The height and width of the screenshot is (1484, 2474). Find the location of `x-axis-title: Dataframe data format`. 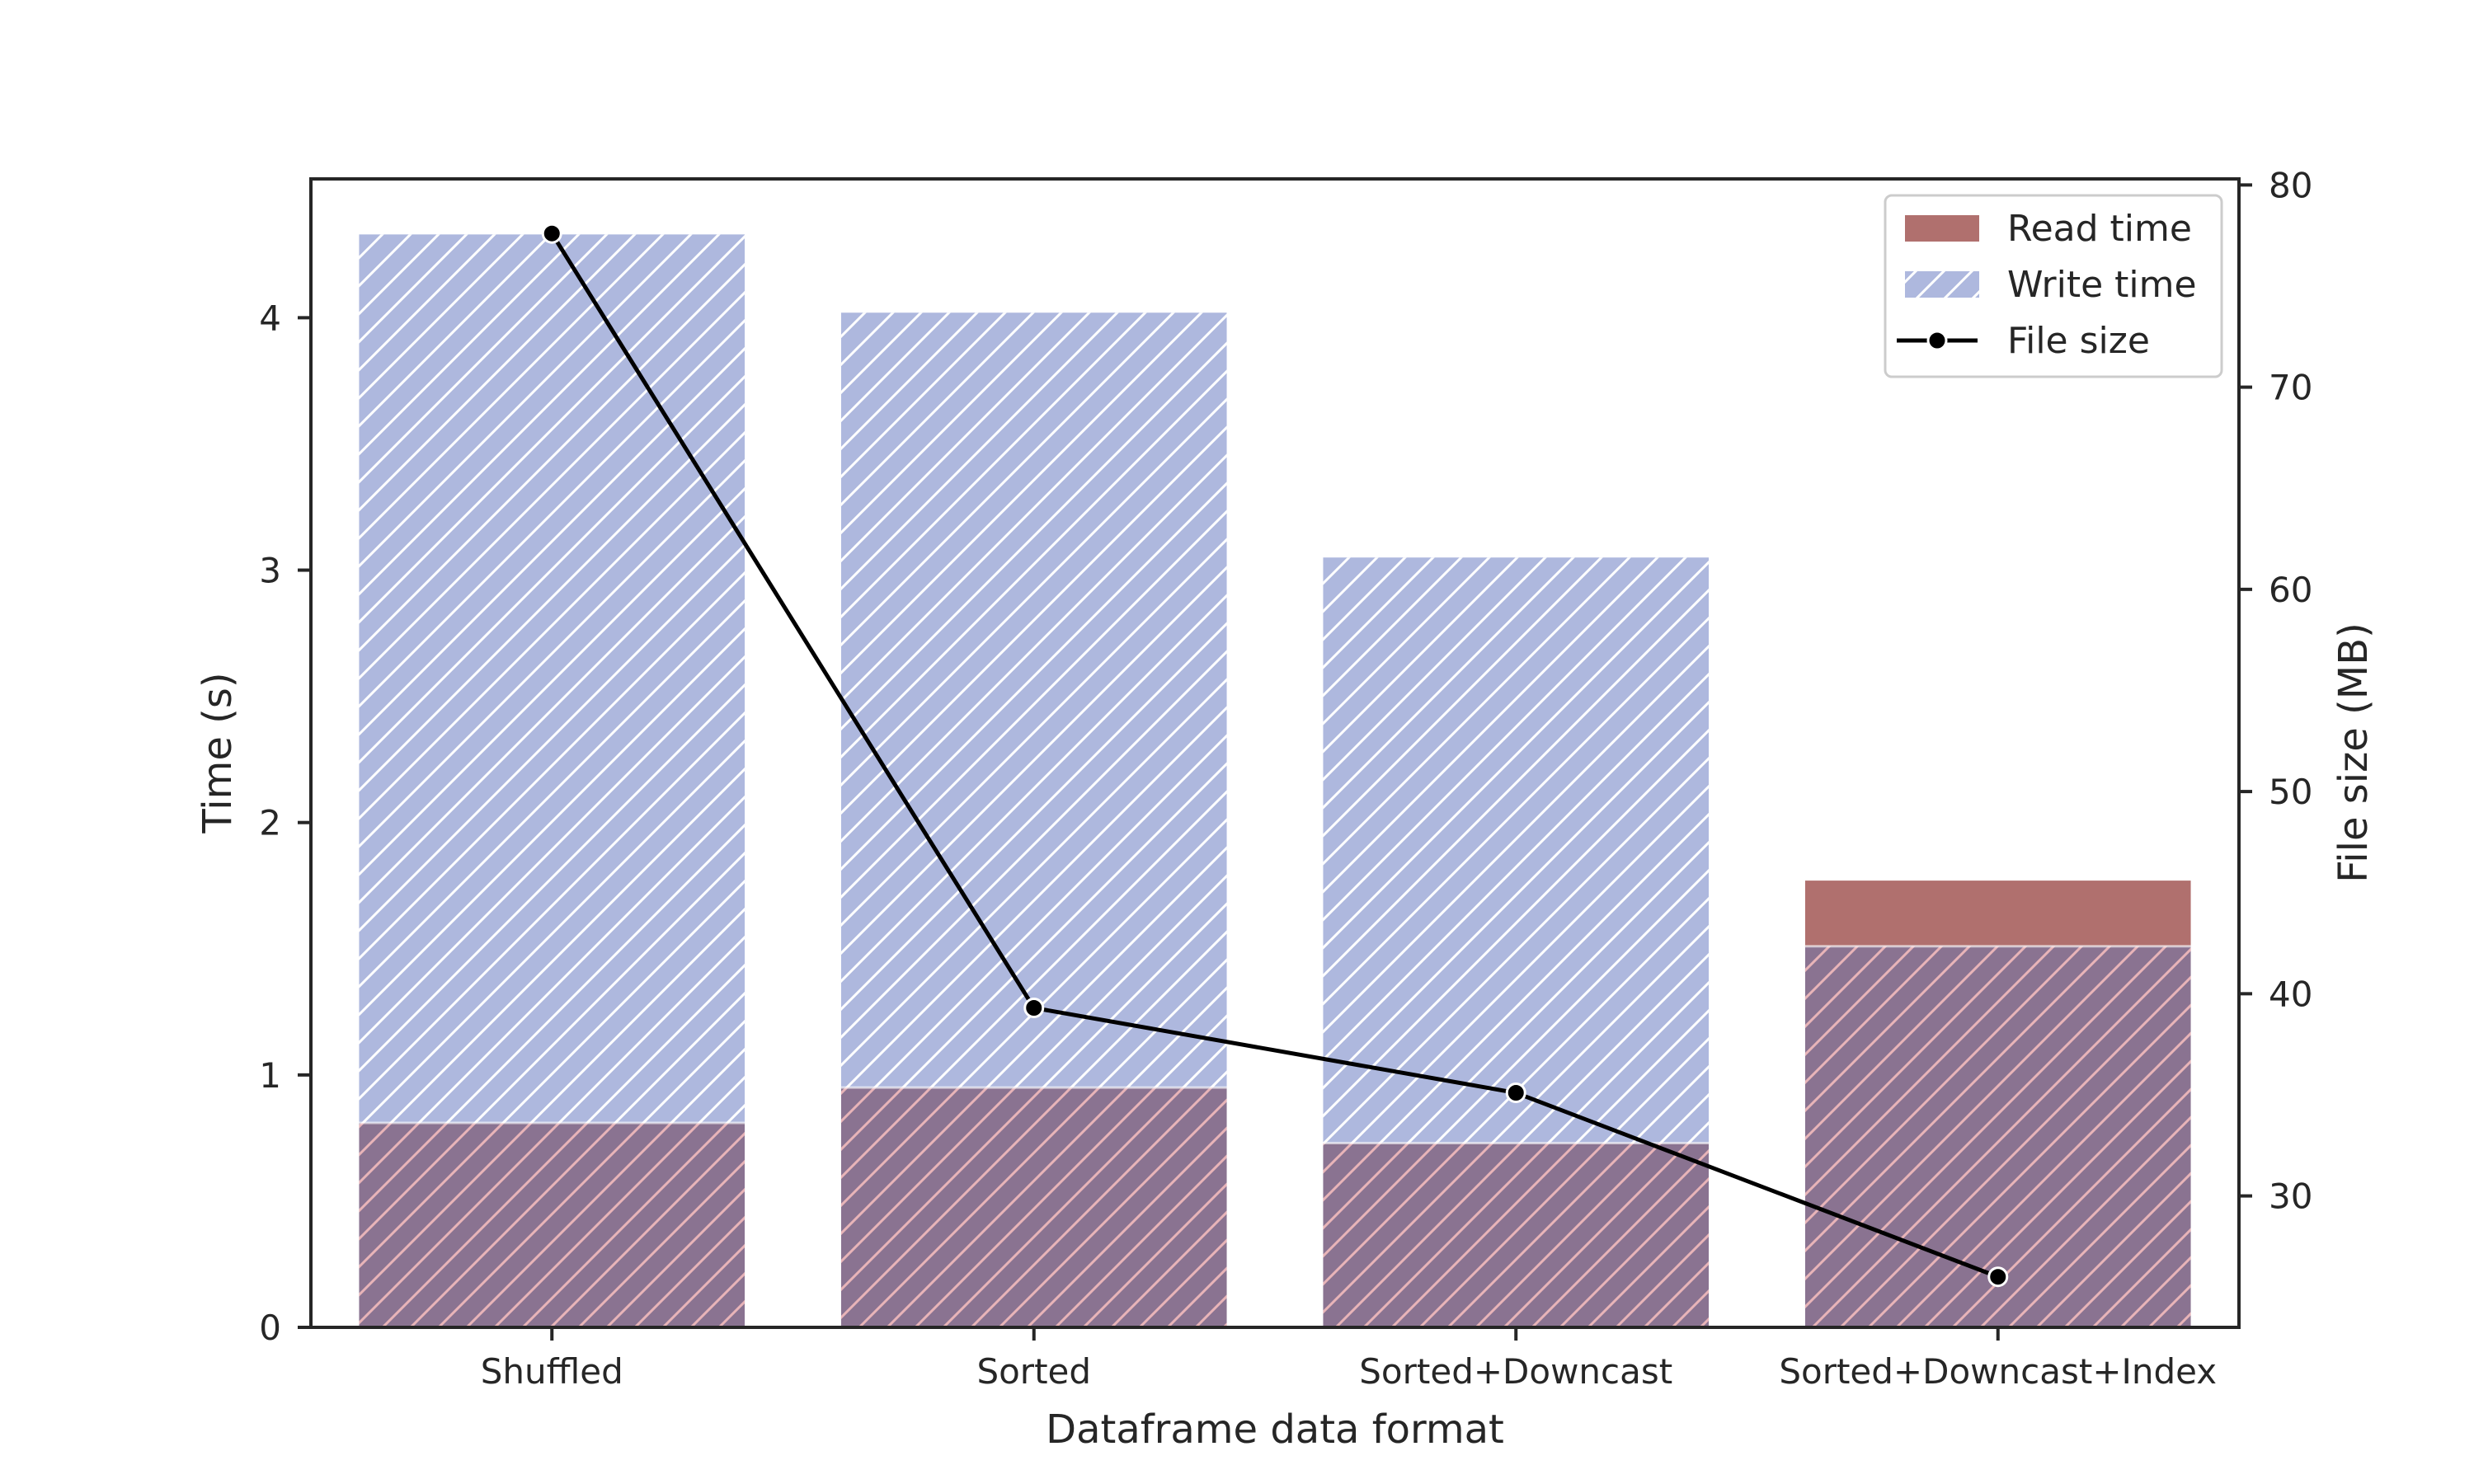

x-axis-title: Dataframe data format is located at coordinates (1275, 1430).